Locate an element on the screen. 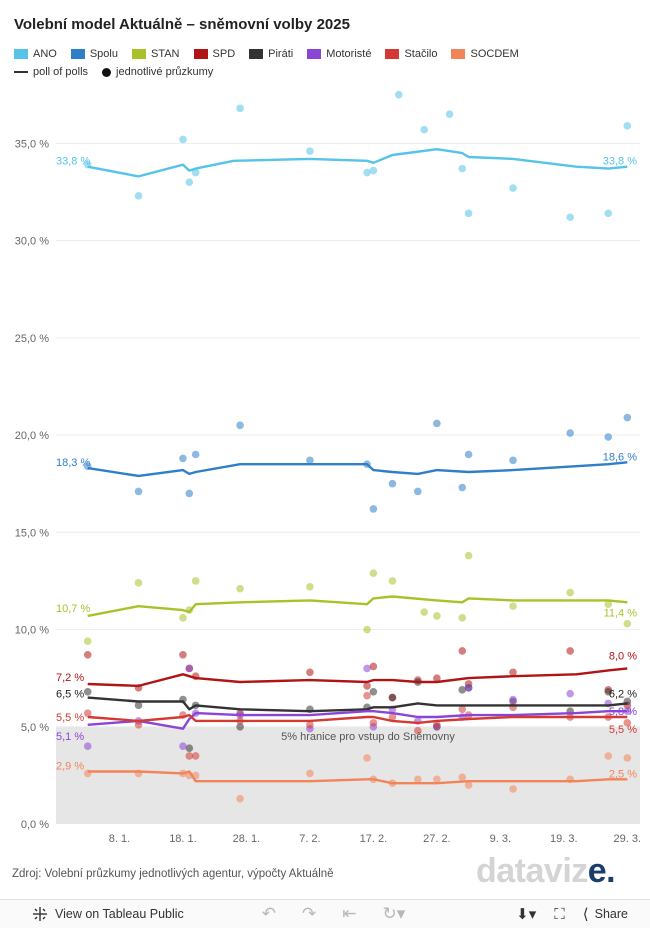 This screenshot has width=650, height=928. legend-dot-label: jednotlivé průzkumy is located at coordinates (165, 72).